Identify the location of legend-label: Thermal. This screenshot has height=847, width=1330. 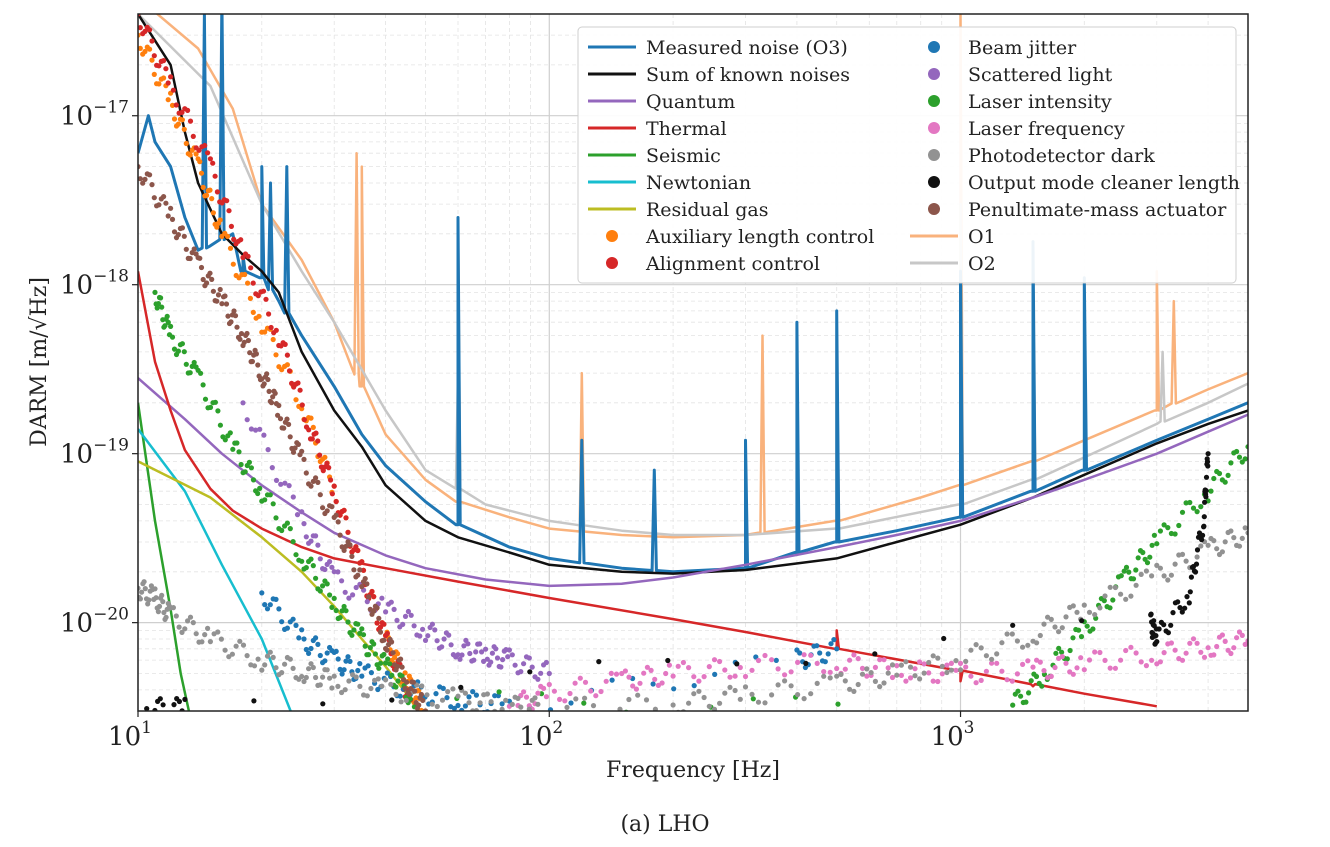
(686, 129).